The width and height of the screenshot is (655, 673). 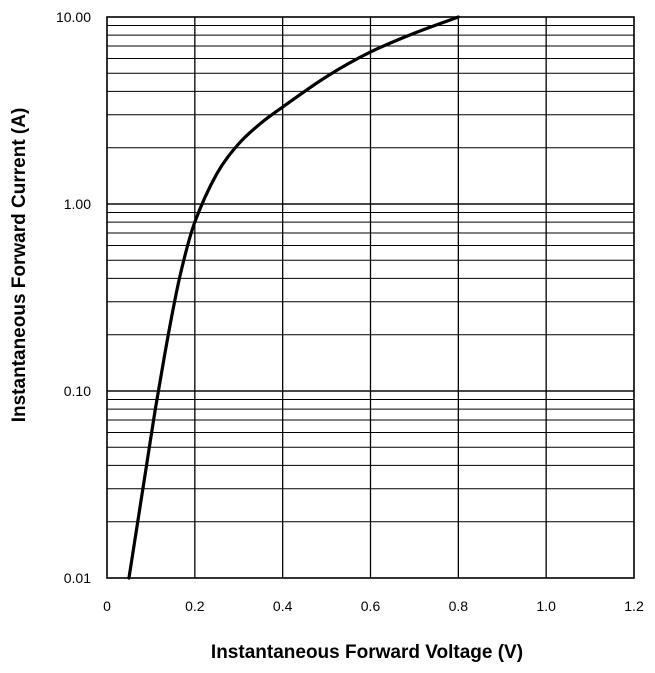 I want to click on x-axis-title: Instantaneous Forward Voltage (V), so click(x=367, y=652).